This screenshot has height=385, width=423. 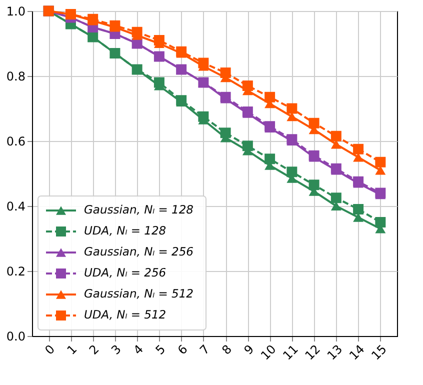 I want to click on legend-label: Gaussian, Nₗ = 128, so click(x=139, y=209).